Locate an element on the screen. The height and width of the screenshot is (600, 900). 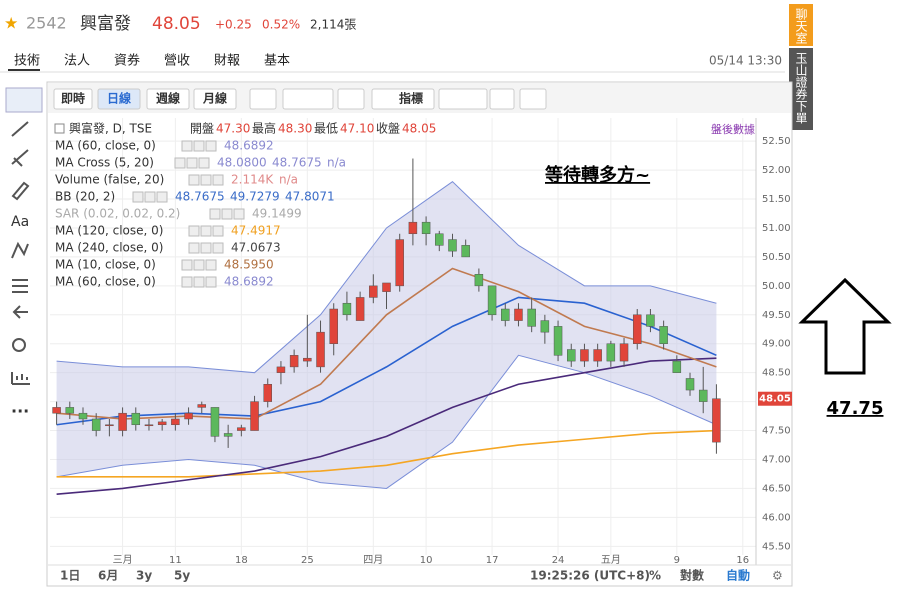
legend-name: MA (60, close, 0) is located at coordinates (105, 146).